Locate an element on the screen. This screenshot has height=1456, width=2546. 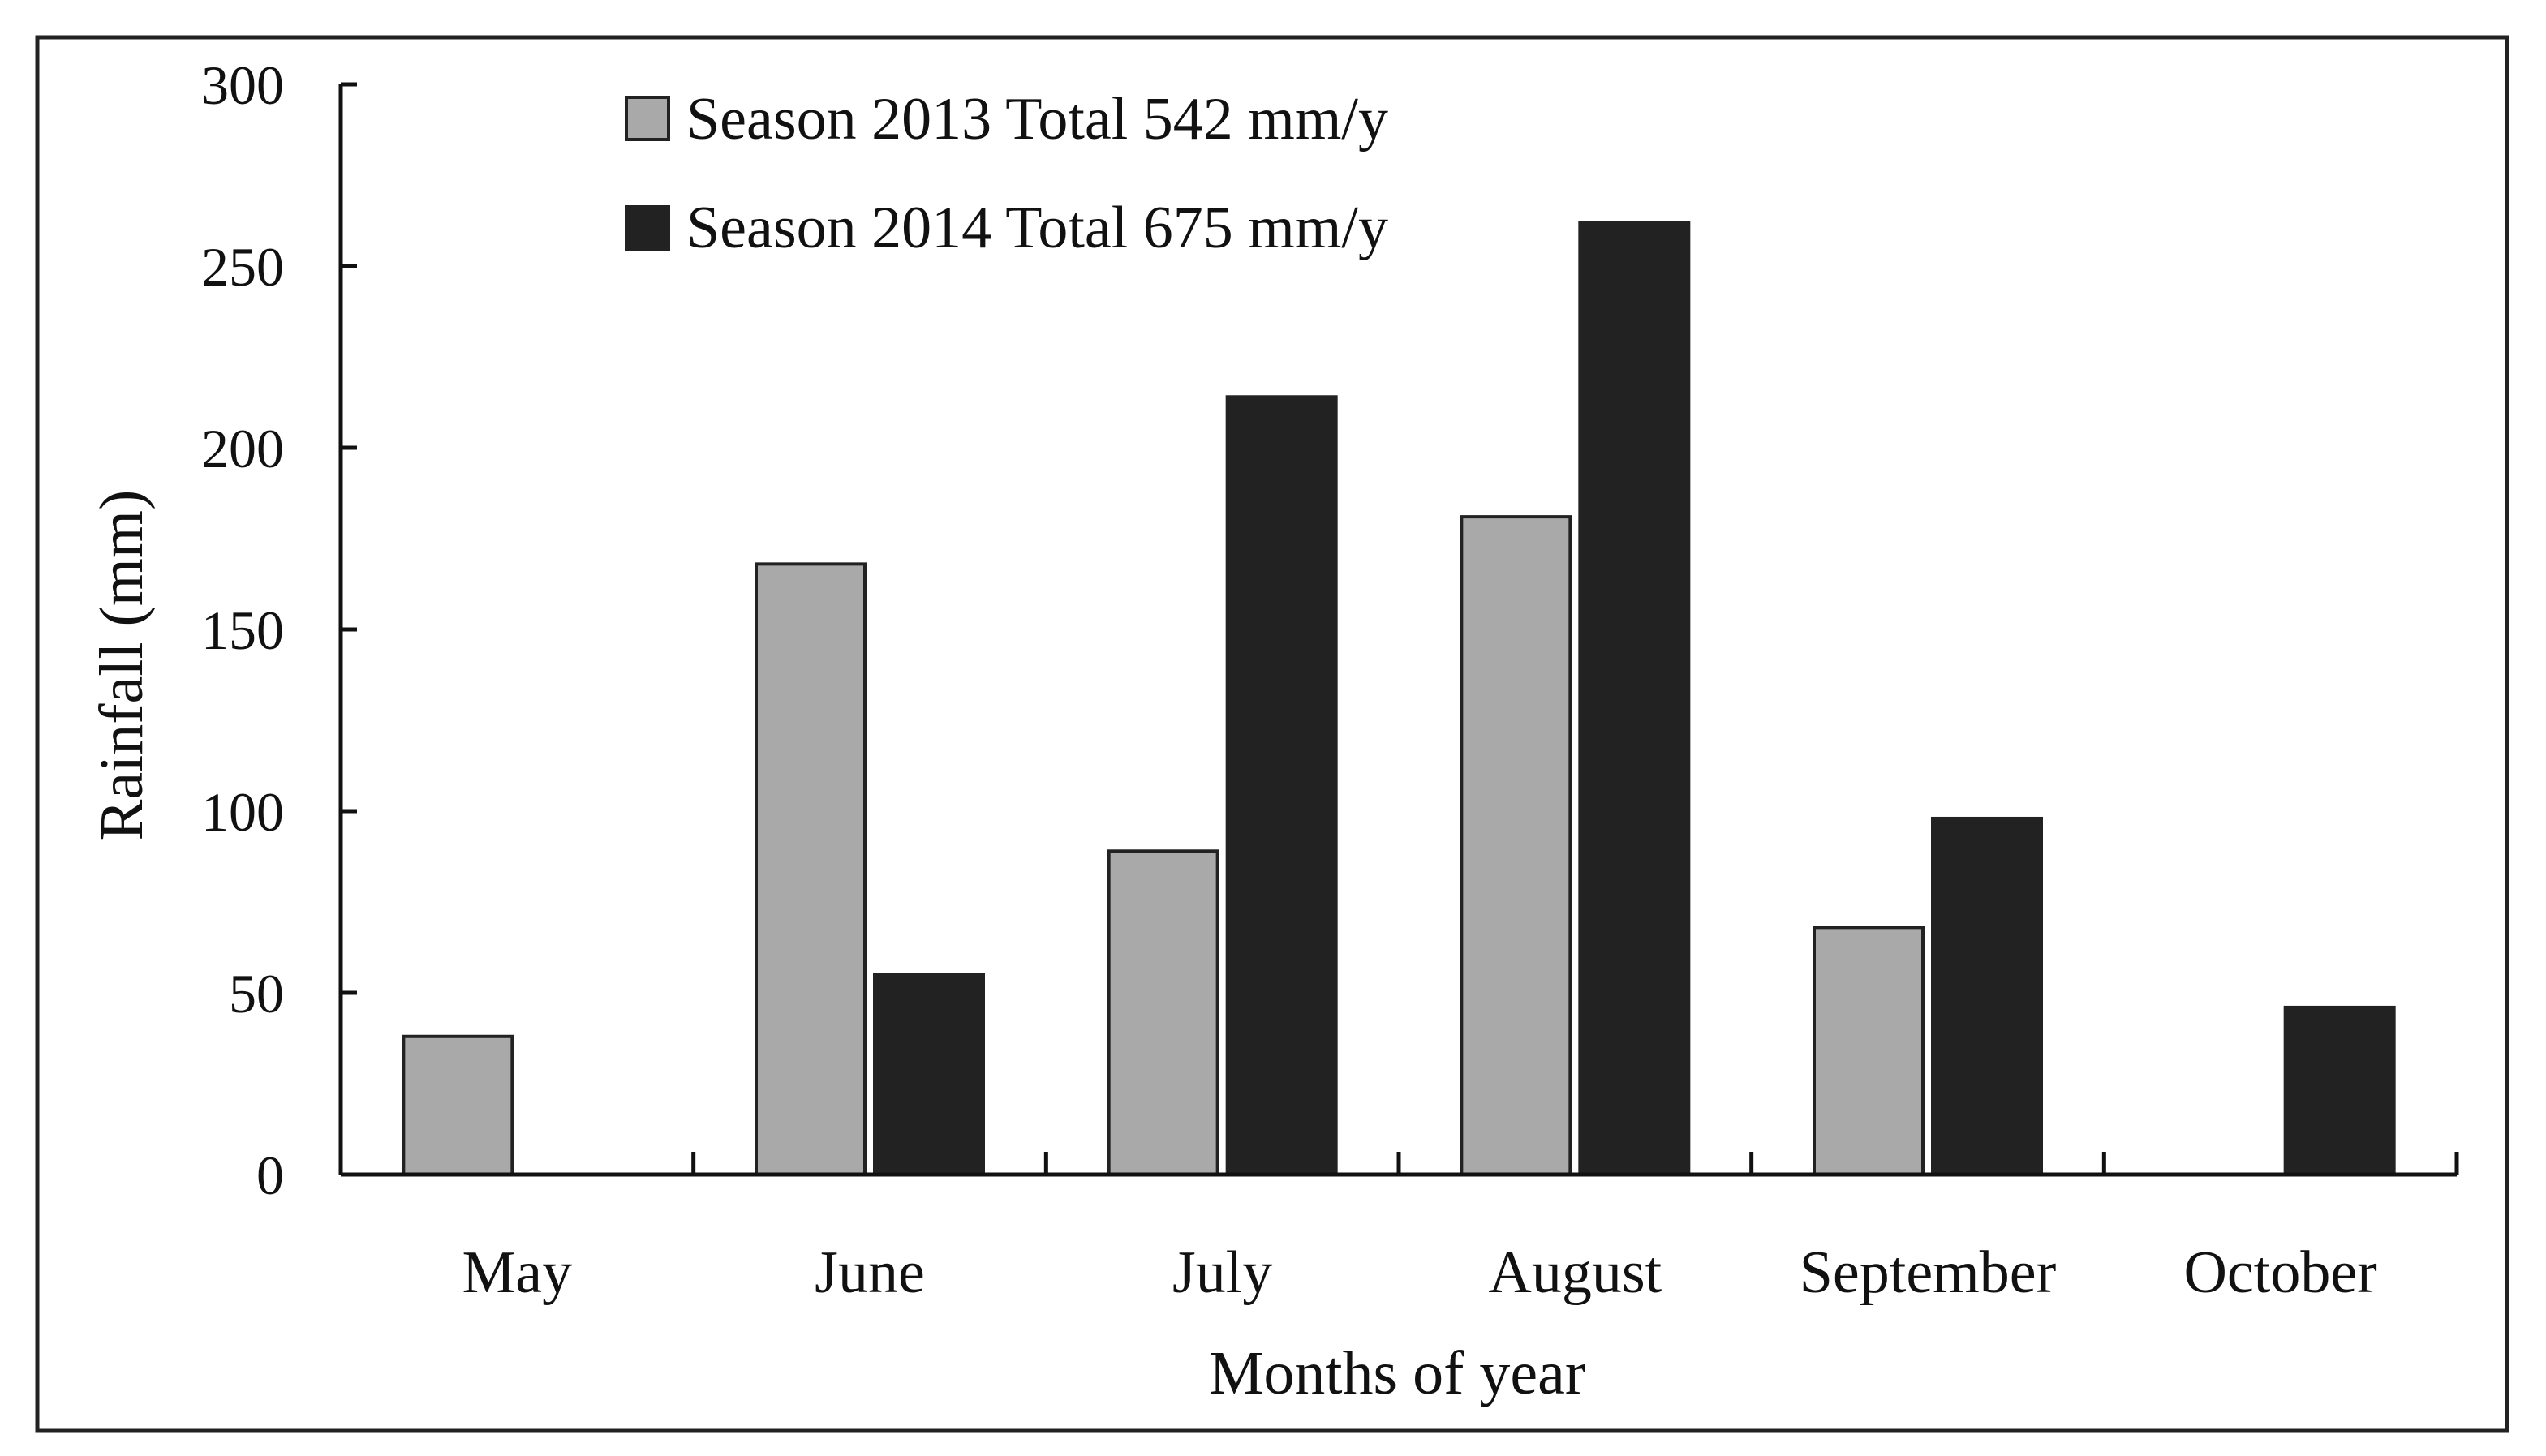
y-tick-label: 100 is located at coordinates (243, 812).